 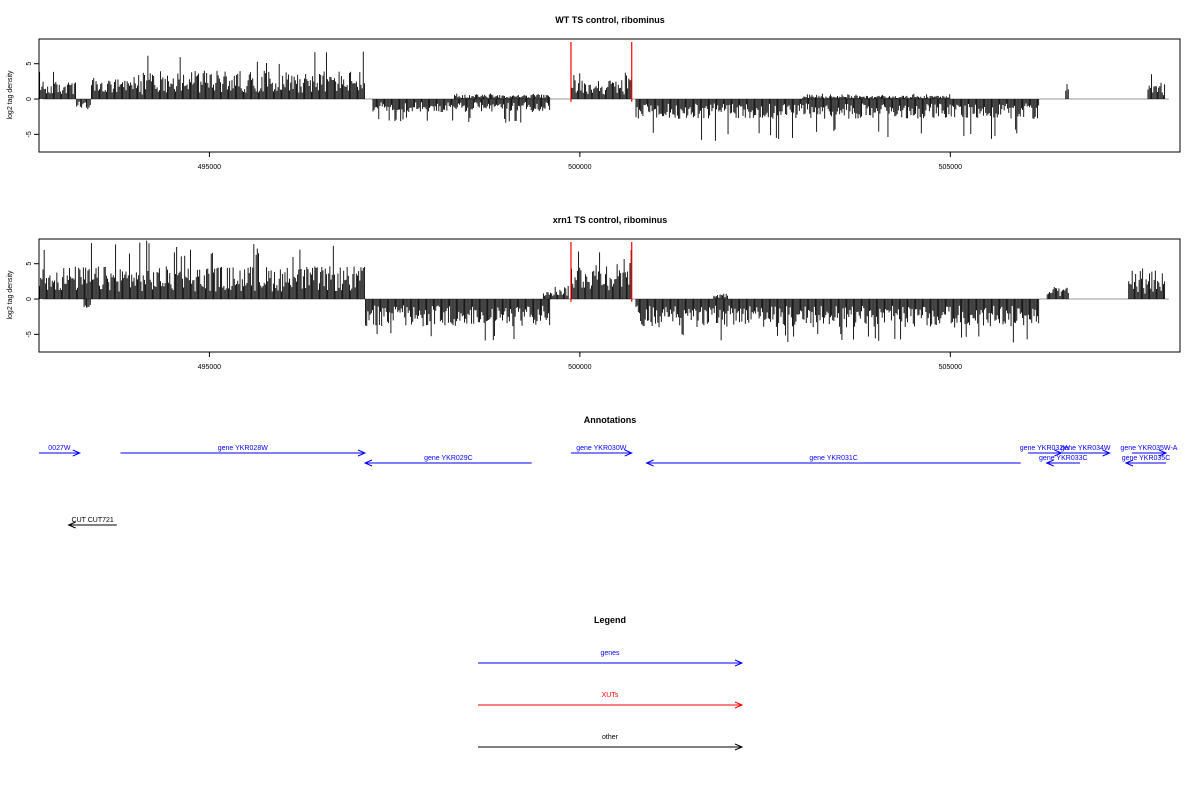 What do you see at coordinates (59, 448) in the screenshot?
I see `feature-label: 0027W` at bounding box center [59, 448].